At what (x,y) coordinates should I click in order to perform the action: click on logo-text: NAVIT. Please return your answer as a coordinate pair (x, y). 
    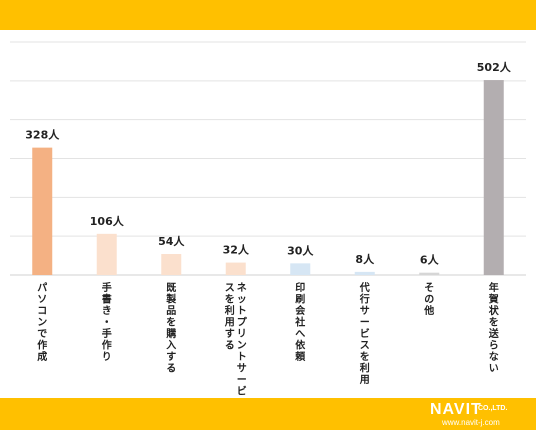
    Looking at the image, I should click on (456, 409).